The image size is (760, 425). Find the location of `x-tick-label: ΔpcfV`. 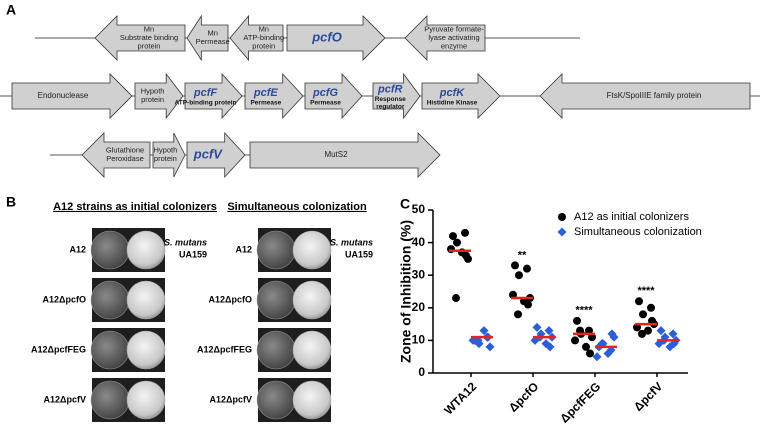

x-tick-label: ΔpcfV is located at coordinates (648, 396).